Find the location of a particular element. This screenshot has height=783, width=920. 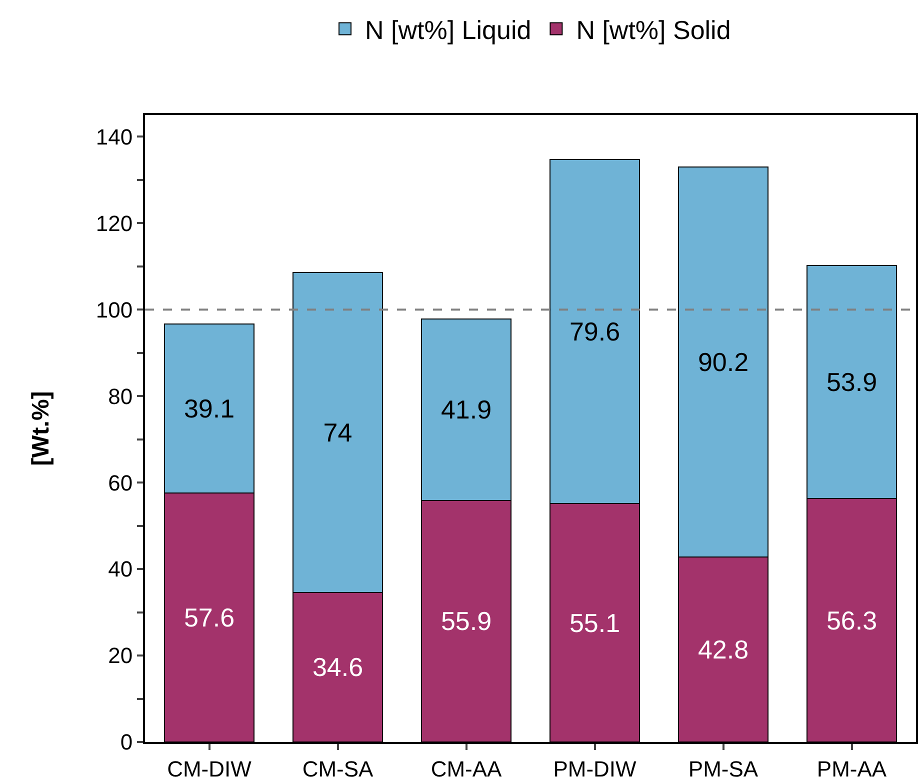

x-tick-label: PM-SA is located at coordinates (723, 769).